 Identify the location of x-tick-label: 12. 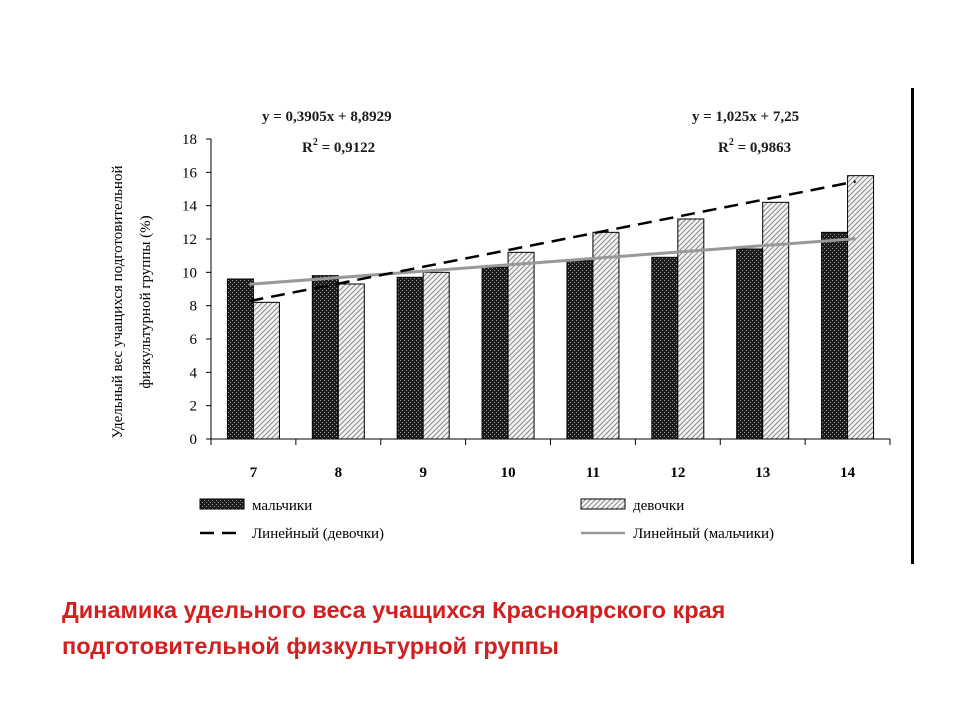
(677, 473).